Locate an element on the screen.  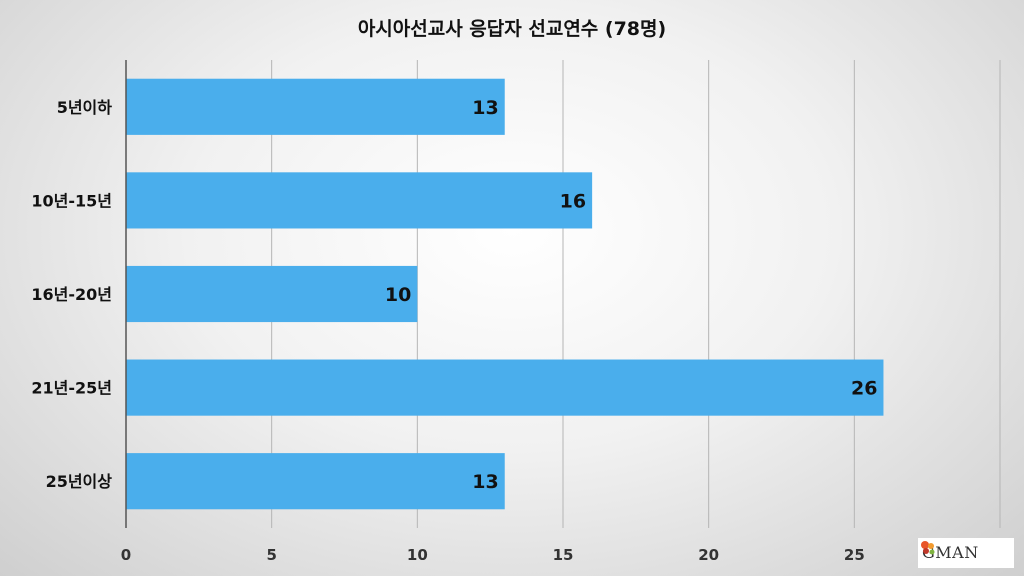
data-label: 26 is located at coordinates (864, 389).